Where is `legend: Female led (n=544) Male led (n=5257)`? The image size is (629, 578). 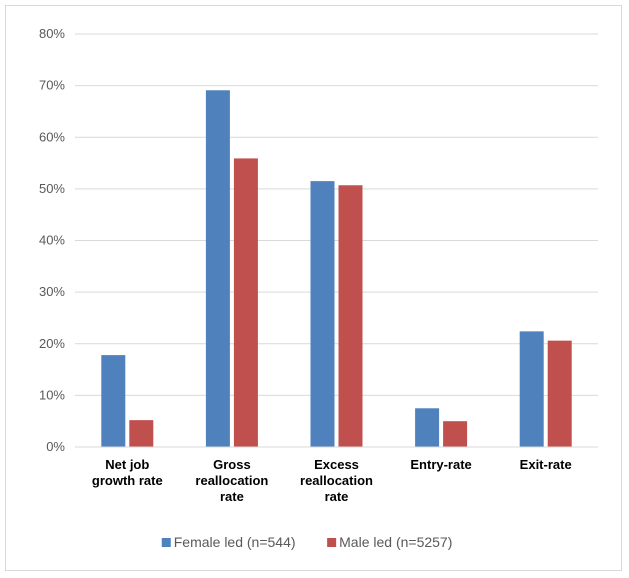 legend: Female led (n=544) Male led (n=5257) is located at coordinates (306, 542).